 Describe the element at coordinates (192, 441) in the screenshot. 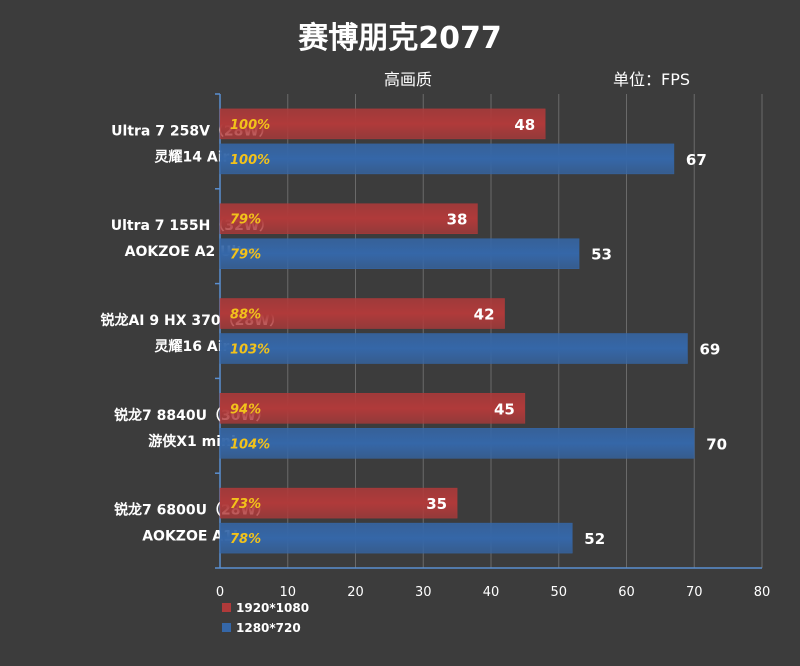

I see `category-label: 游侠X1 mini` at that location.